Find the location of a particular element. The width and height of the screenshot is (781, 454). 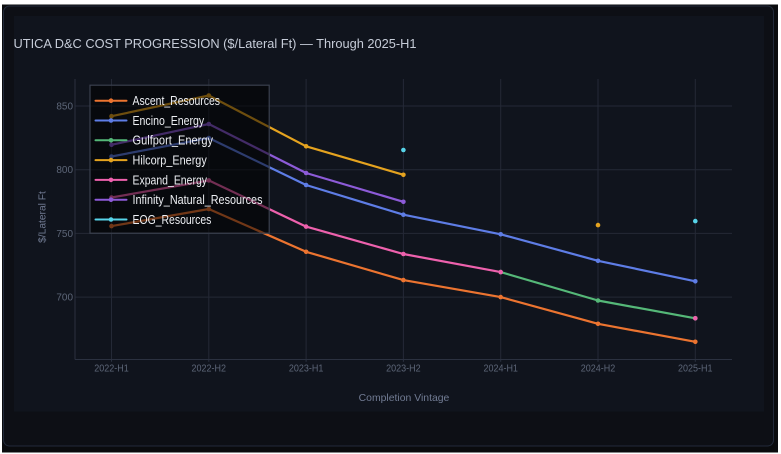

svg-text: Hilcorp_Energy is located at coordinates (170, 161).